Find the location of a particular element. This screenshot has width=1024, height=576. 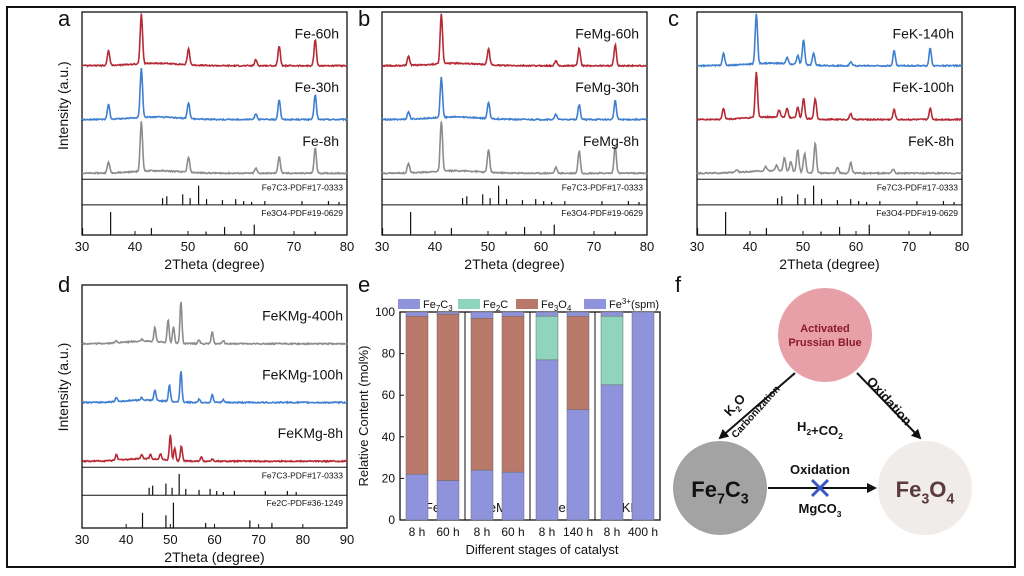

reference-label: Fe3O4-PDF#19-0629 is located at coordinates (602, 213).